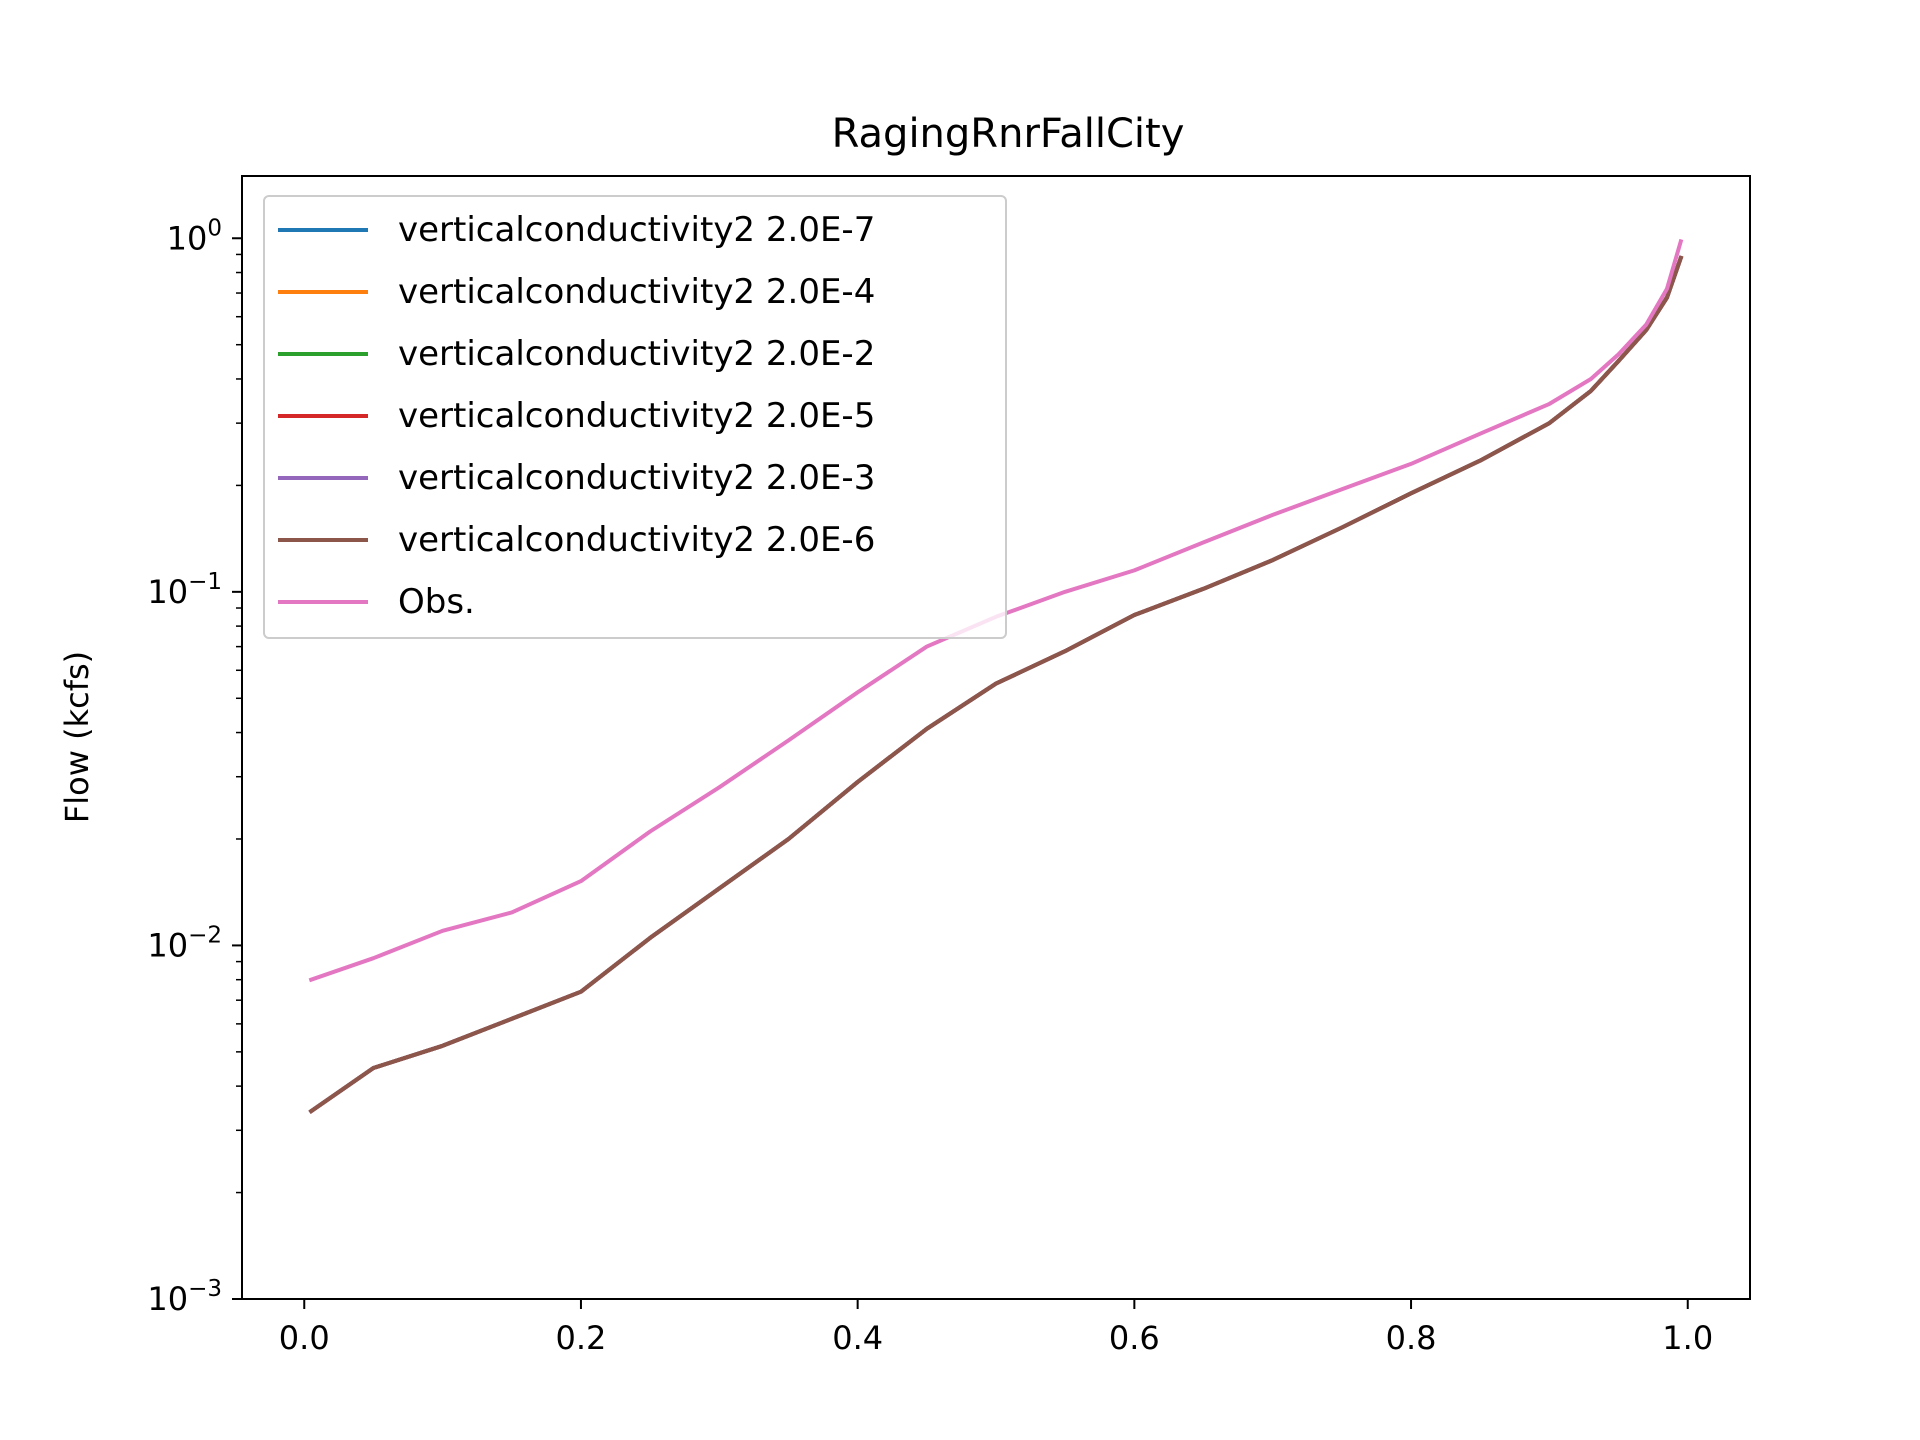 The width and height of the screenshot is (1920, 1440). I want to click on legend-item: verticalconductivity2 2.0E-4, so click(576, 292).